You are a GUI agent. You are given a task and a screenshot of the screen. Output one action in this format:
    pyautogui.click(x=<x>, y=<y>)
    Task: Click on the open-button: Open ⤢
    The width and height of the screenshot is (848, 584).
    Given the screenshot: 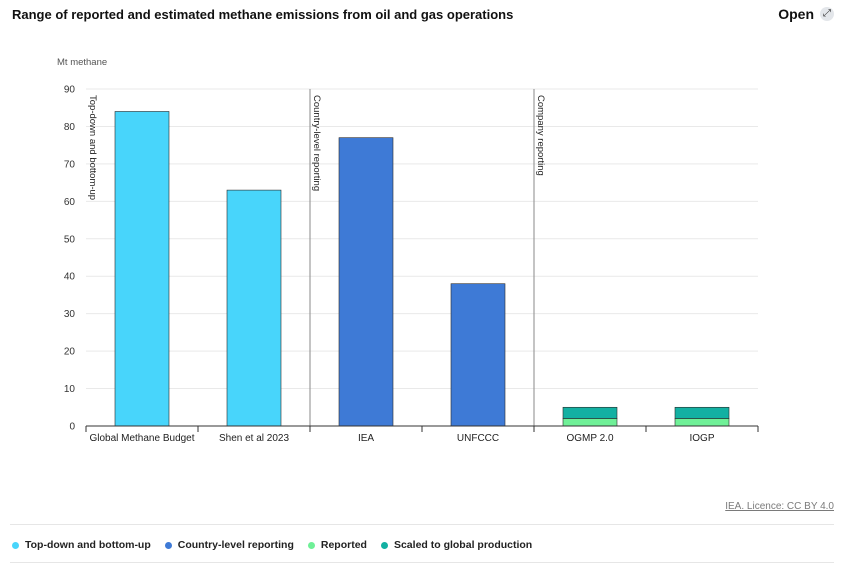 What is the action you would take?
    pyautogui.click(x=806, y=14)
    